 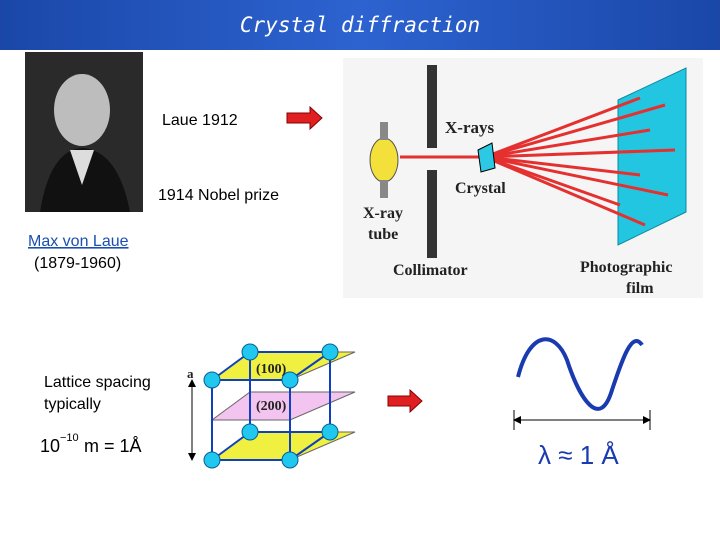 What do you see at coordinates (78, 241) in the screenshot?
I see `link: Max von Laue` at bounding box center [78, 241].